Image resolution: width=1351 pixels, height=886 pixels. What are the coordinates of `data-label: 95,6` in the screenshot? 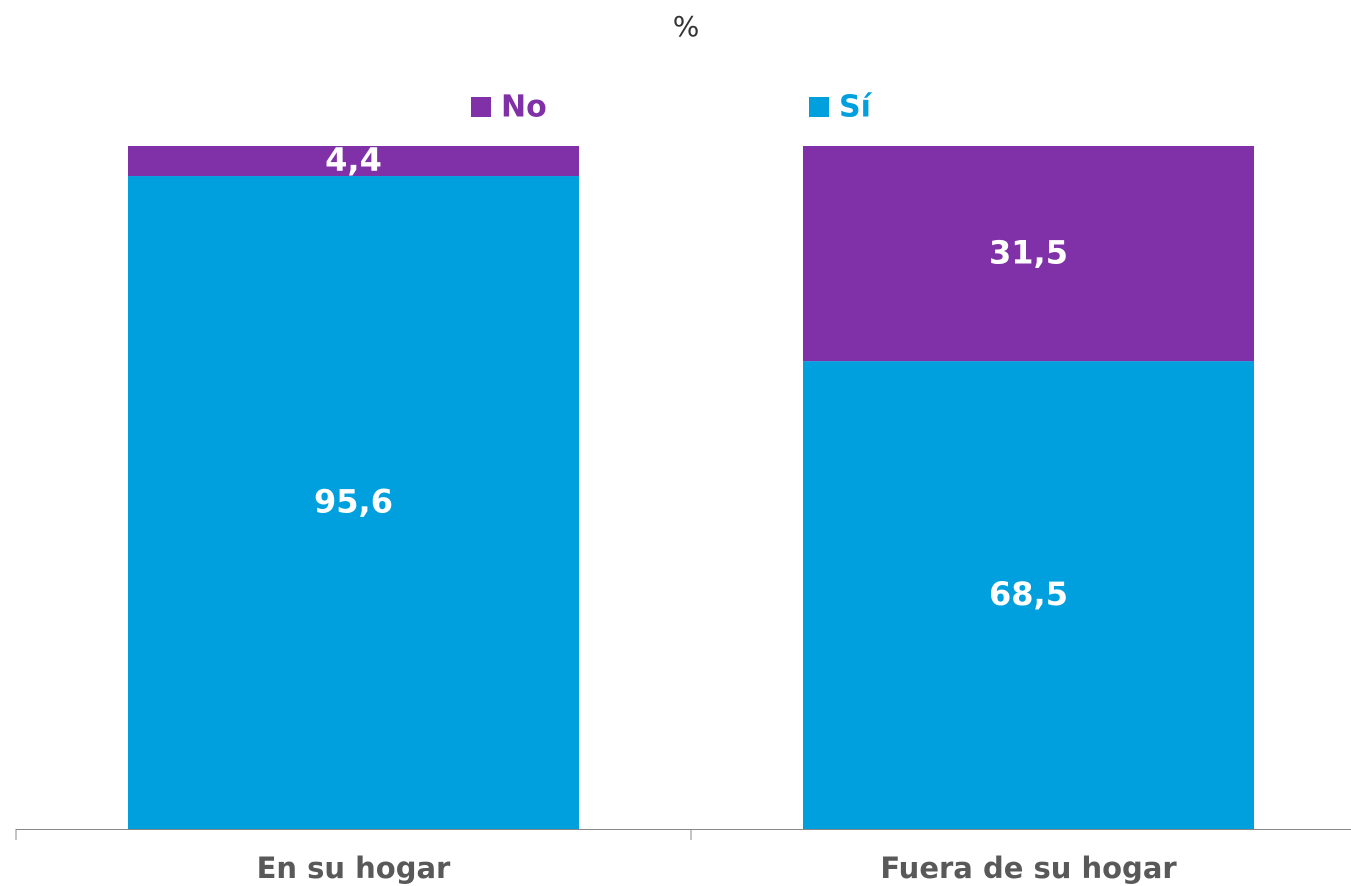 It's located at (353, 502).